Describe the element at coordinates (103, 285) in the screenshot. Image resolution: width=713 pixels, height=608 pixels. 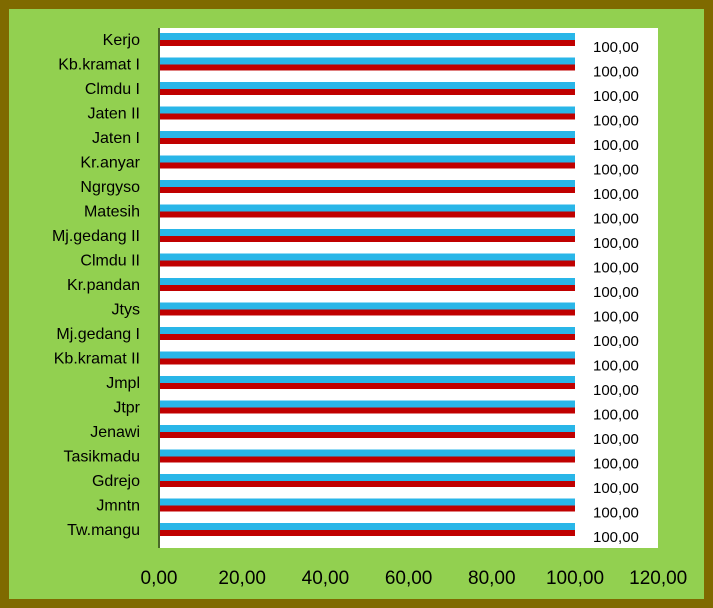
I see `category-label: Kr.pandan` at that location.